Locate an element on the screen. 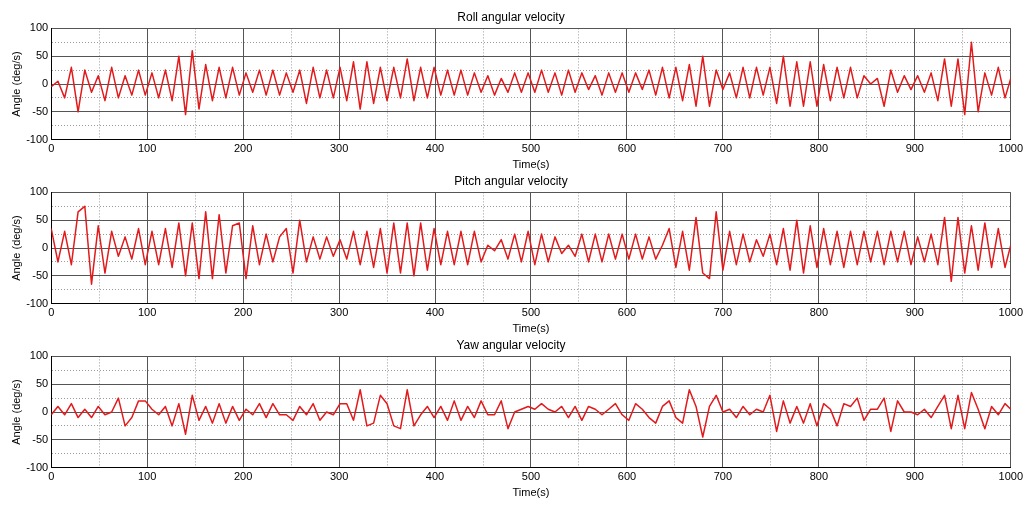  chart-title: Roll angular velocity is located at coordinates (511, 16).